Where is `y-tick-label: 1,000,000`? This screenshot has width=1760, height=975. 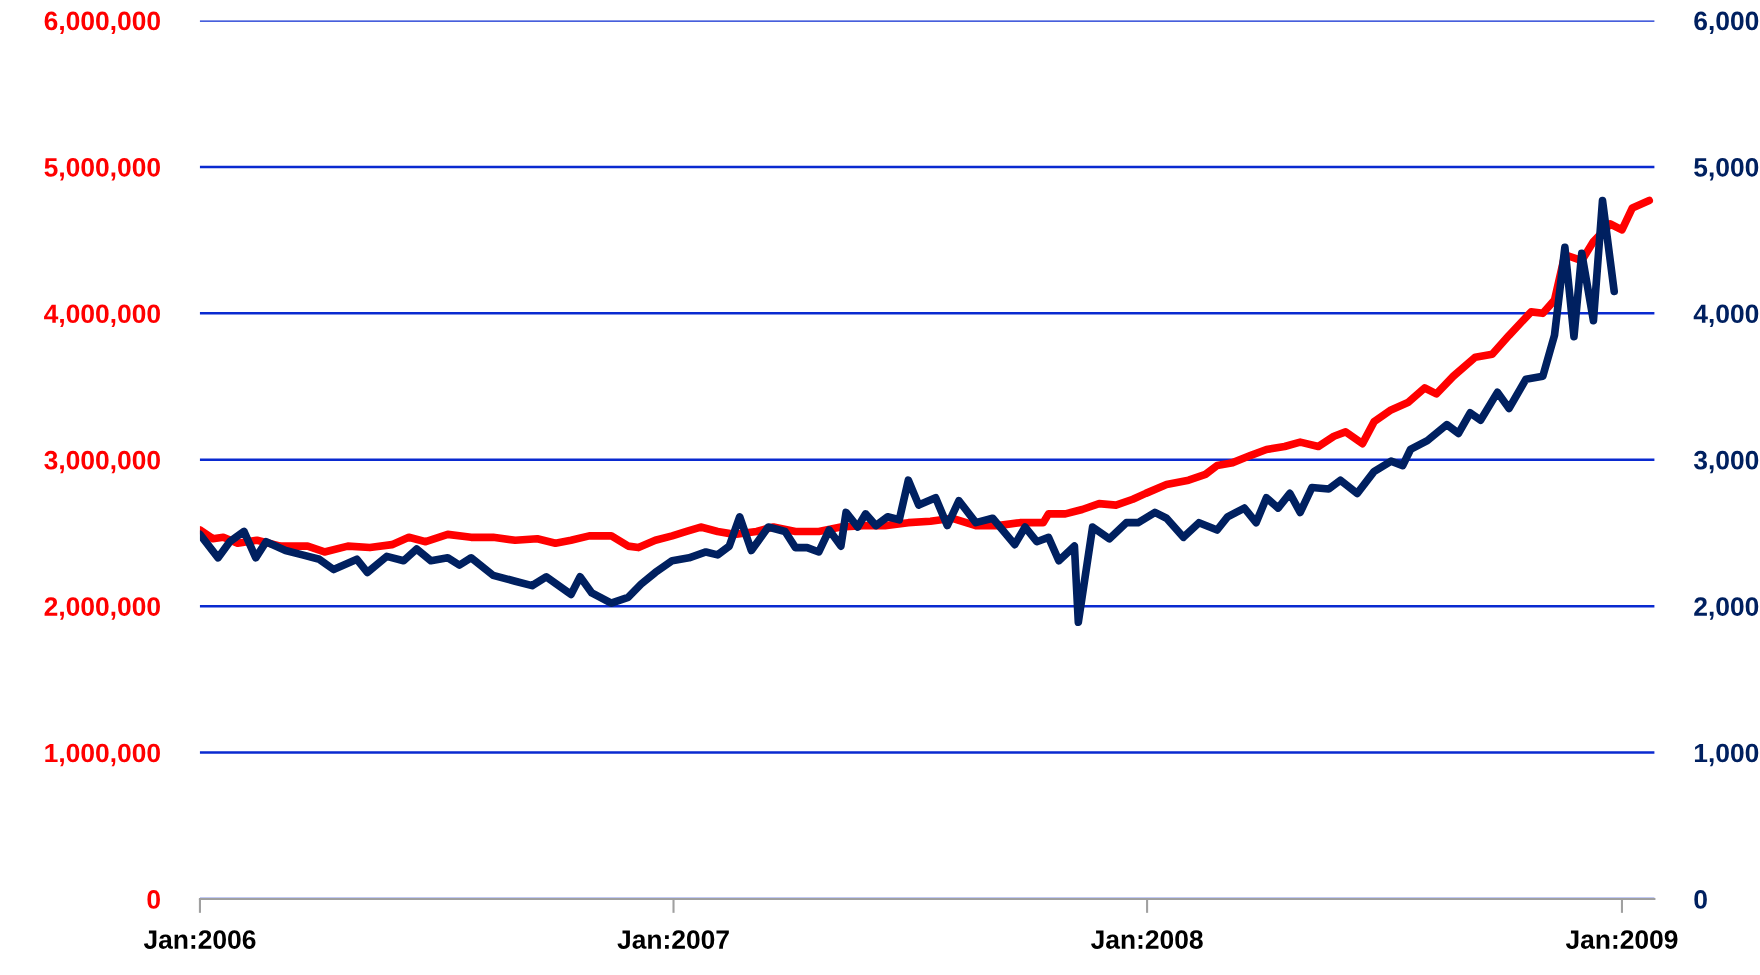 y-tick-label: 1,000,000 is located at coordinates (102, 755).